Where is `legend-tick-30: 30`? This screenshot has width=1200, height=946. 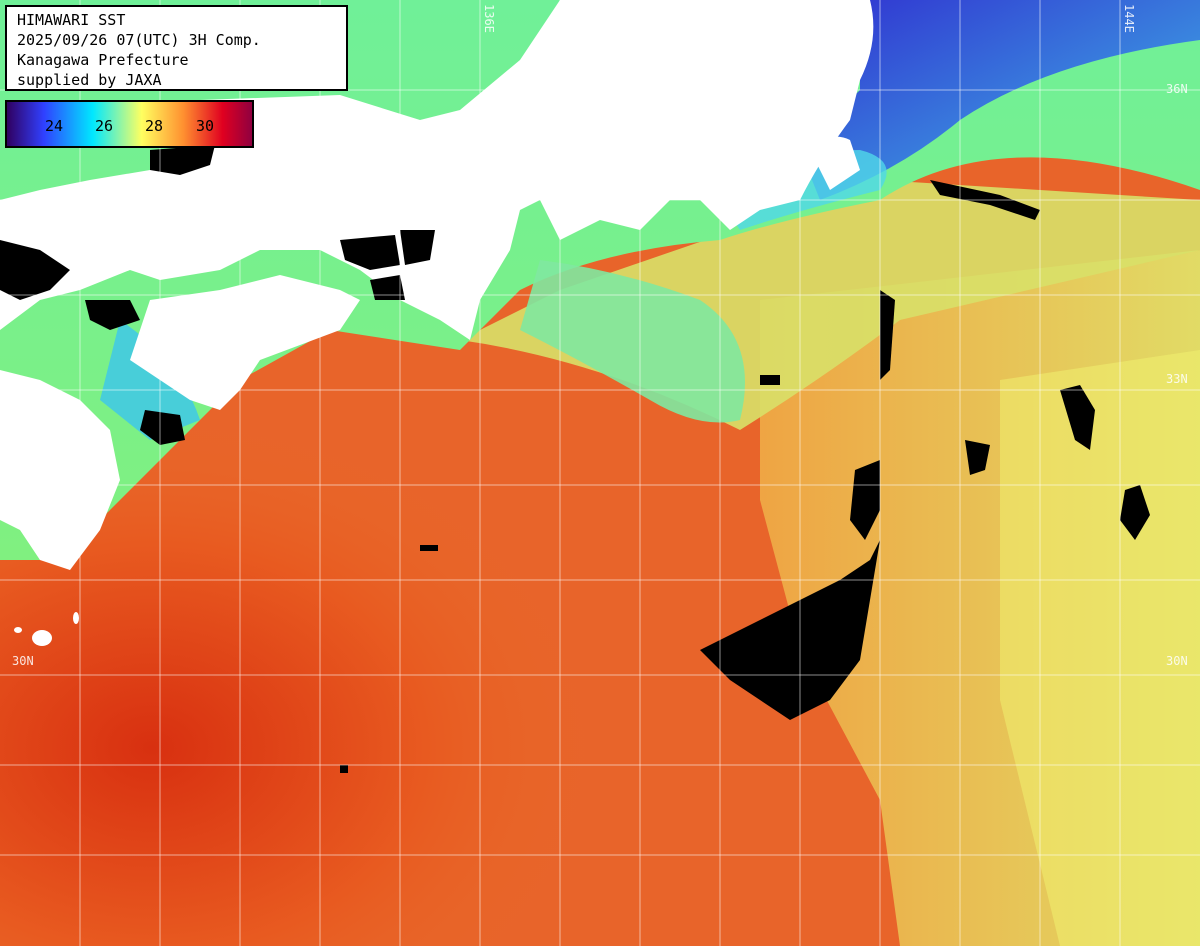
legend-tick-30: 30 is located at coordinates (205, 126).